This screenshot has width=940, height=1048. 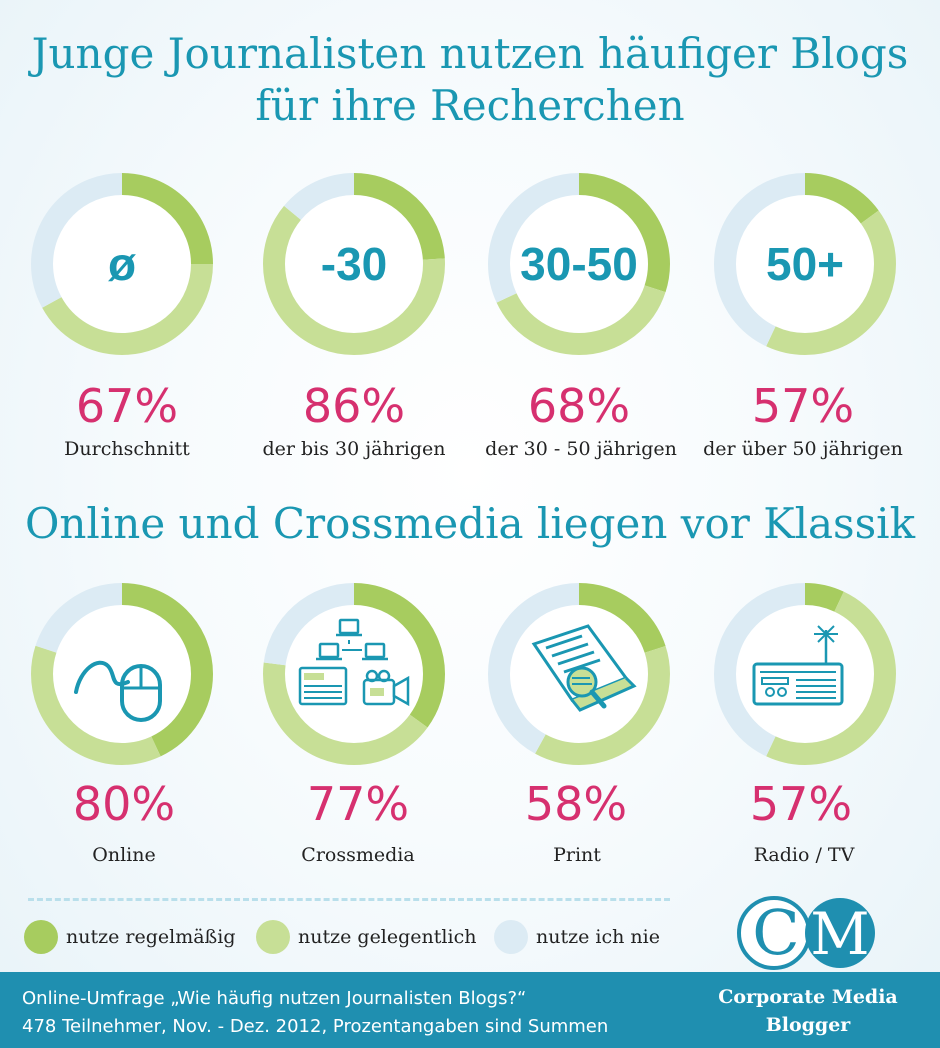 What do you see at coordinates (273, 937) in the screenshot?
I see `legend-swatch-occasional` at bounding box center [273, 937].